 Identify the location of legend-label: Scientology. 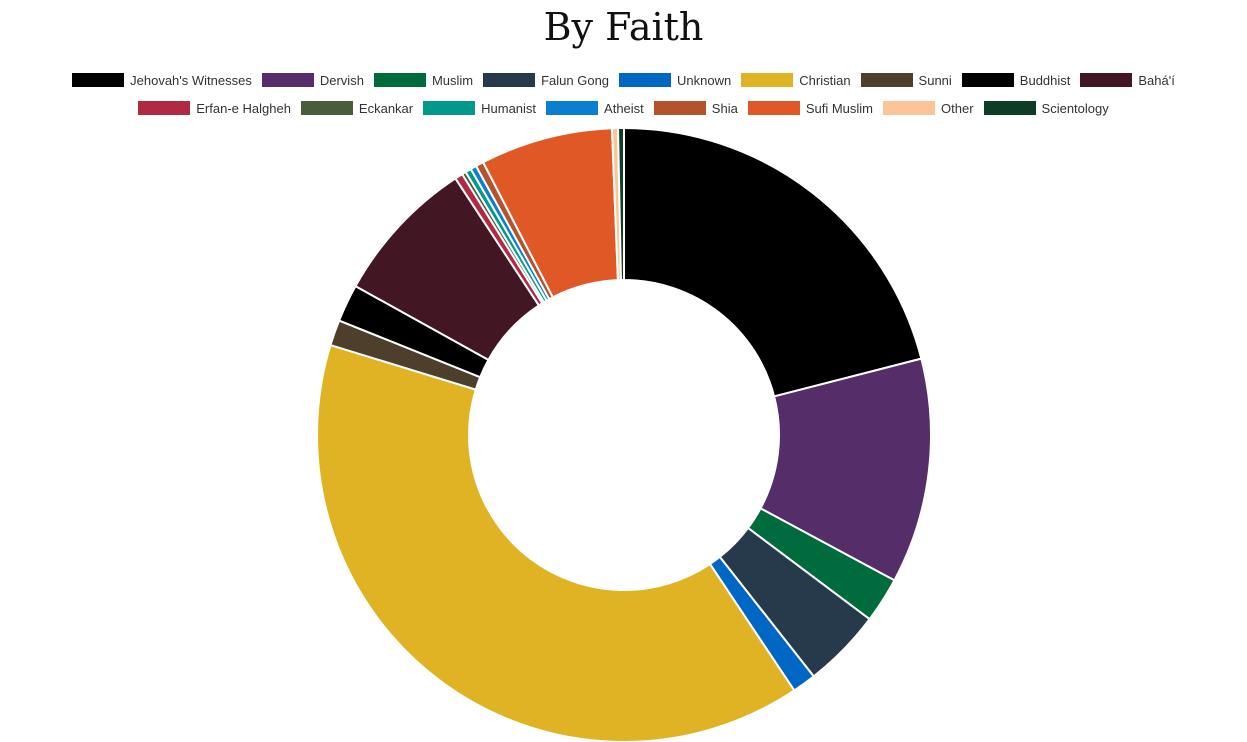
(1075, 108).